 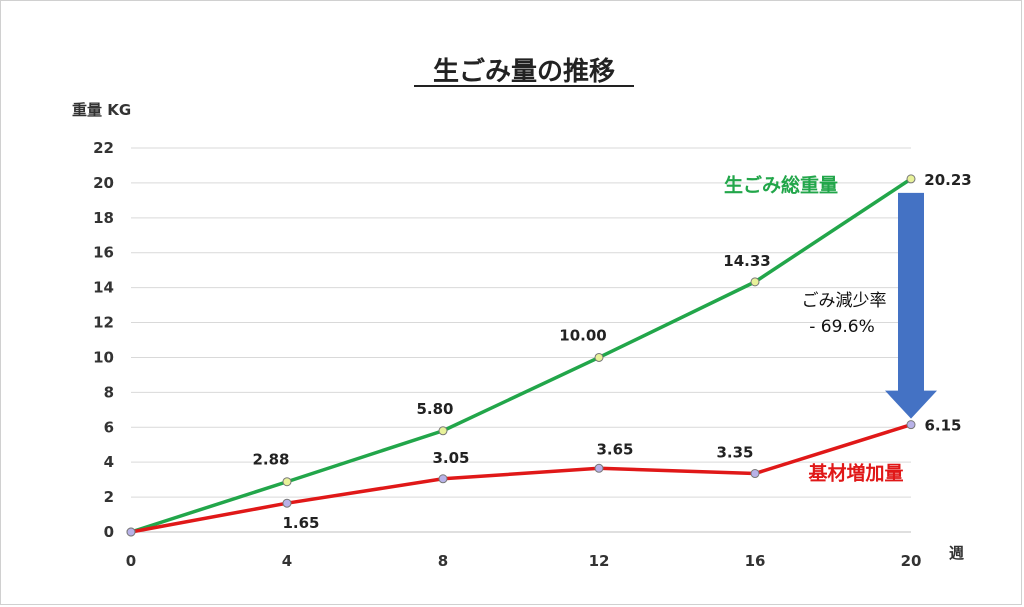 I want to click on data-label: 6.15, so click(x=942, y=426).